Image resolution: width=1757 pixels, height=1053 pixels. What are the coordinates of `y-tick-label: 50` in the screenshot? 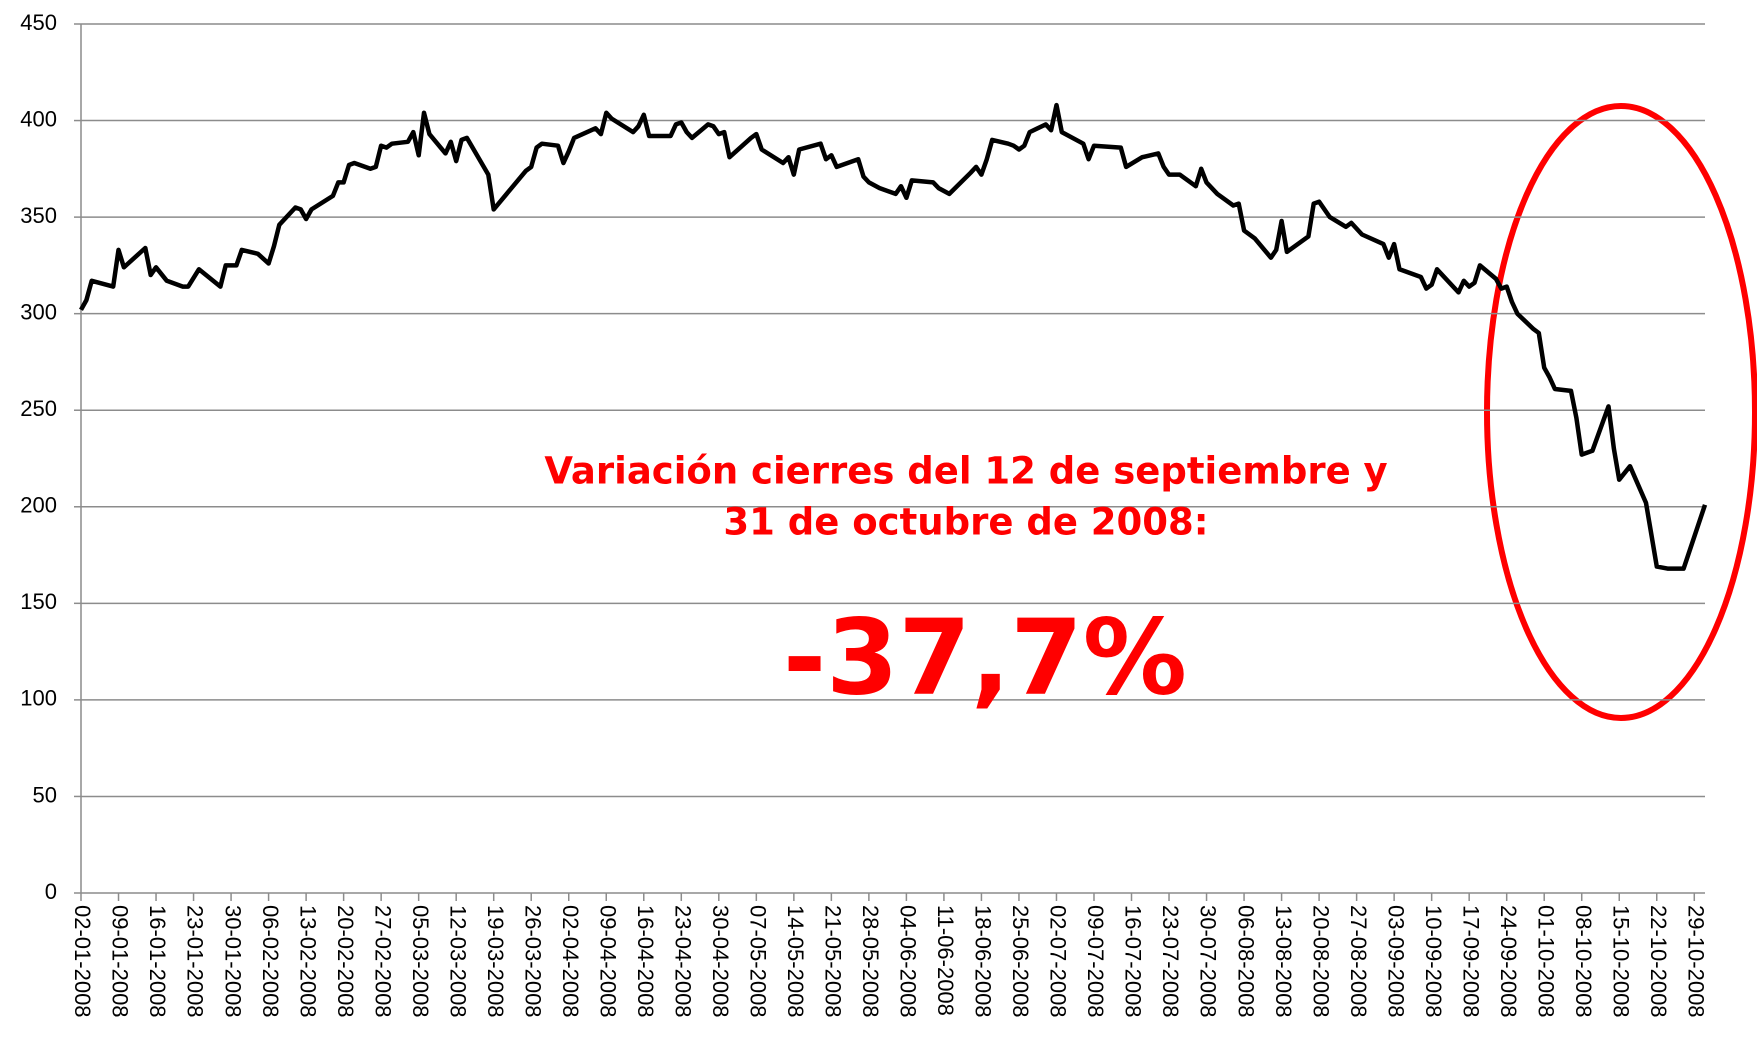 It's located at (45, 794).